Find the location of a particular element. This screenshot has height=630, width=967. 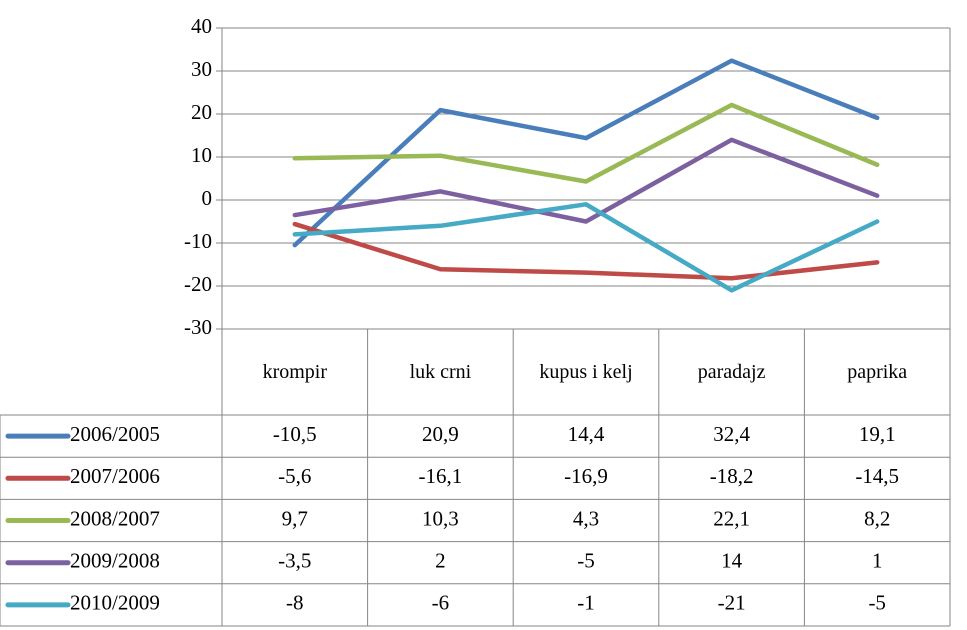

legend-label: 2009/2008 is located at coordinates (115, 561).